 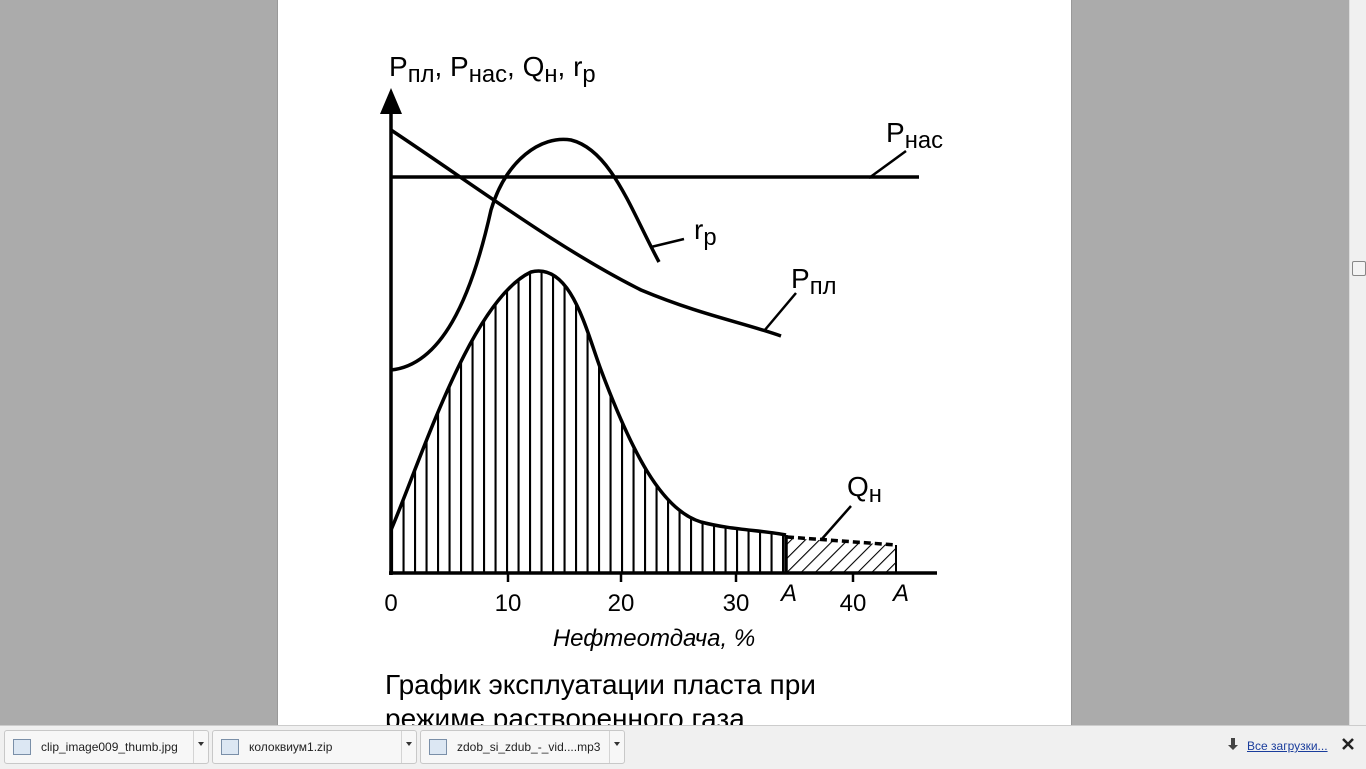 I want to click on scrollbar, so click(x=1357, y=362).